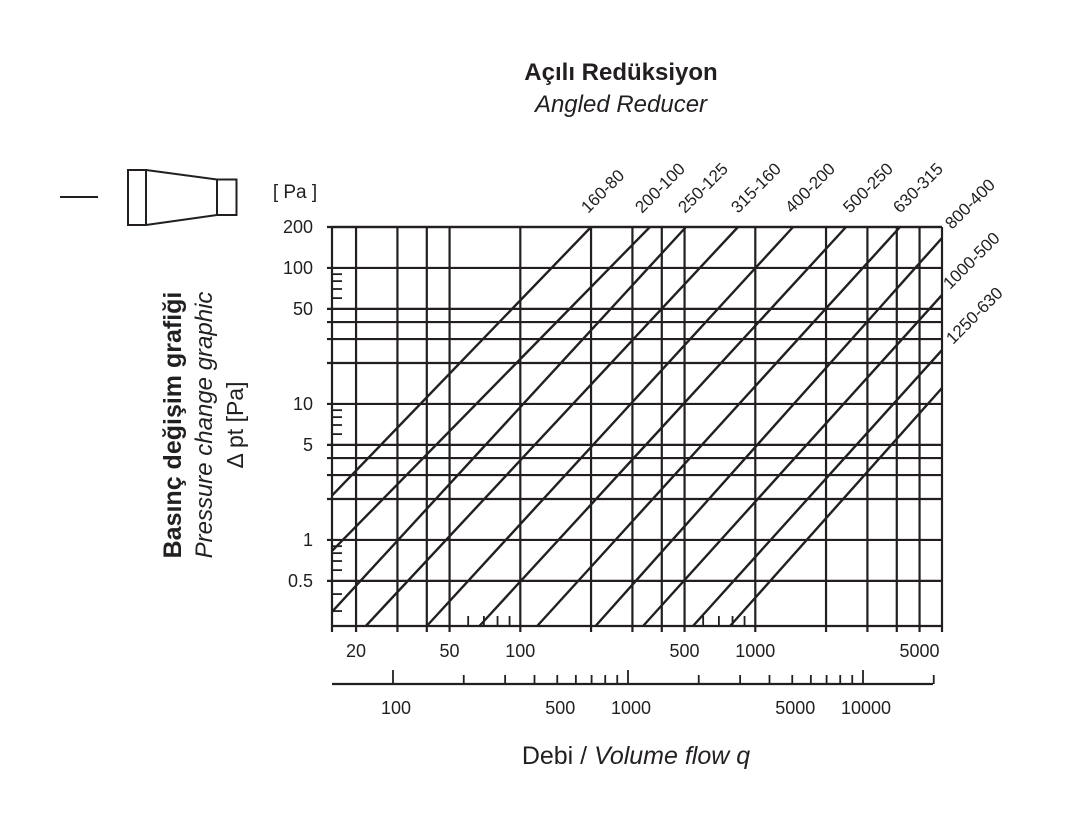 The height and width of the screenshot is (831, 1075). What do you see at coordinates (620, 104) in the screenshot?
I see `chart-subtitle: Angled Reducer` at bounding box center [620, 104].